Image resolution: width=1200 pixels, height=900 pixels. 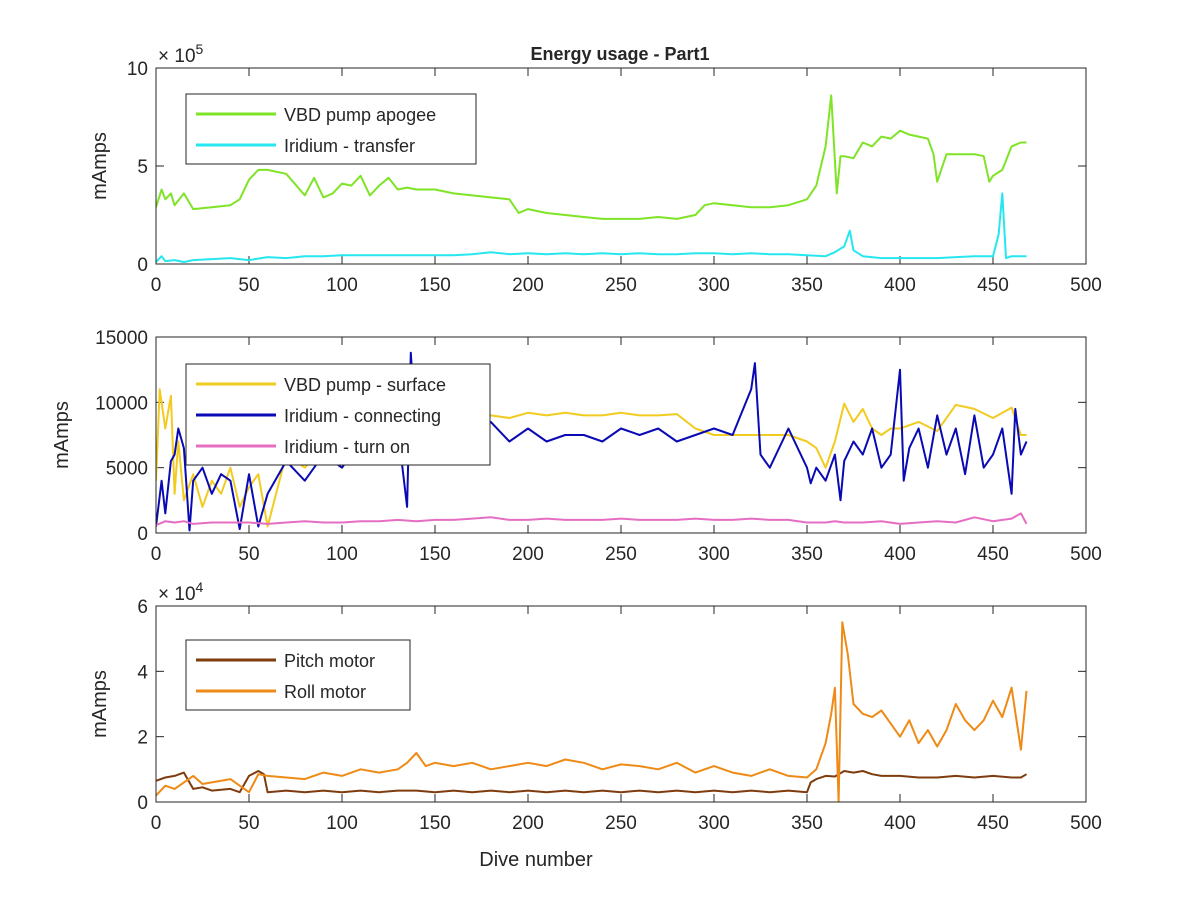 What do you see at coordinates (536, 860) in the screenshot?
I see `x-axis-label: Dive number` at bounding box center [536, 860].